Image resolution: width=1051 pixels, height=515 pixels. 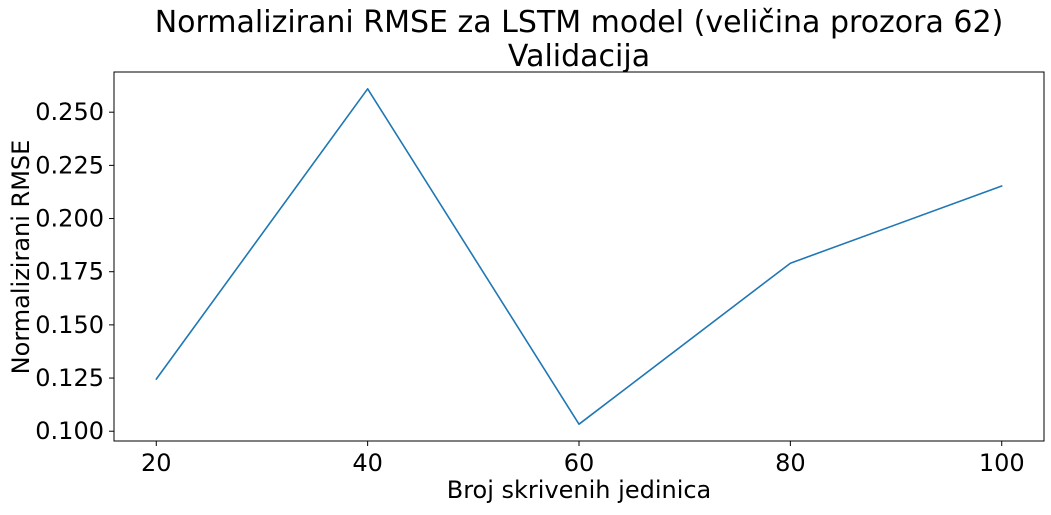 I want to click on y-tick-label: 0.225, so click(x=69, y=165).